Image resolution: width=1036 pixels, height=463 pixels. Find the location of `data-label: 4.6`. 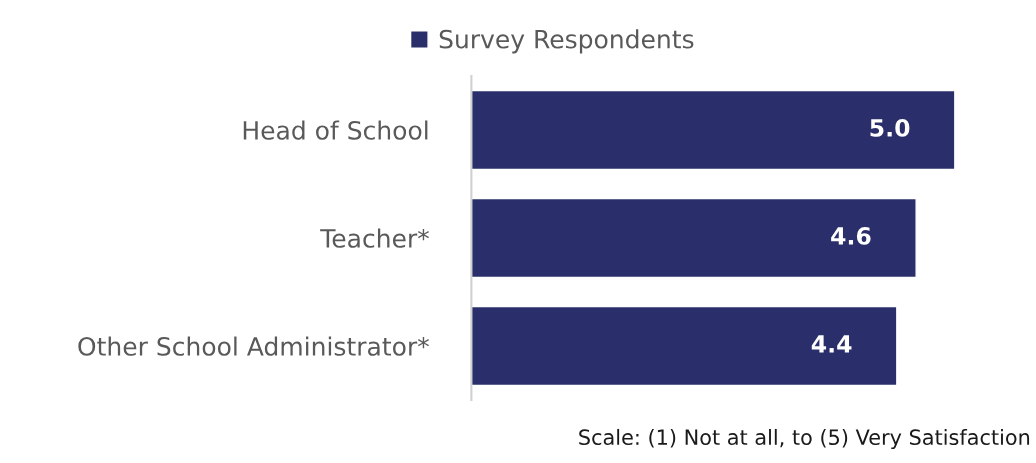

data-label: 4.6 is located at coordinates (851, 236).